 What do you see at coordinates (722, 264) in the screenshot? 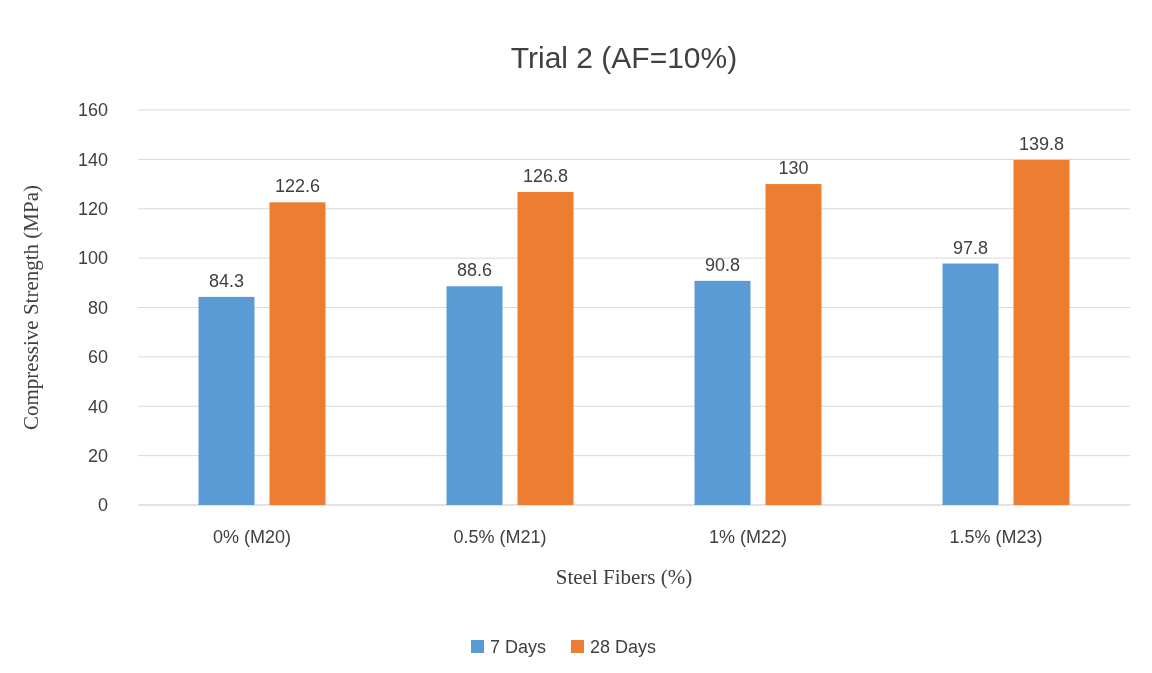
I see `data-label: 90.8` at bounding box center [722, 264].